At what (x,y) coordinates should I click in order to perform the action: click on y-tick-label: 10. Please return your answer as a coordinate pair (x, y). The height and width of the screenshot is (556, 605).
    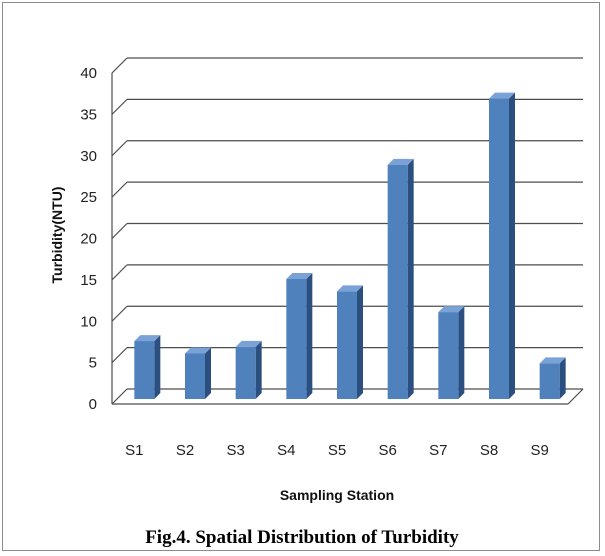
    Looking at the image, I should click on (88, 321).